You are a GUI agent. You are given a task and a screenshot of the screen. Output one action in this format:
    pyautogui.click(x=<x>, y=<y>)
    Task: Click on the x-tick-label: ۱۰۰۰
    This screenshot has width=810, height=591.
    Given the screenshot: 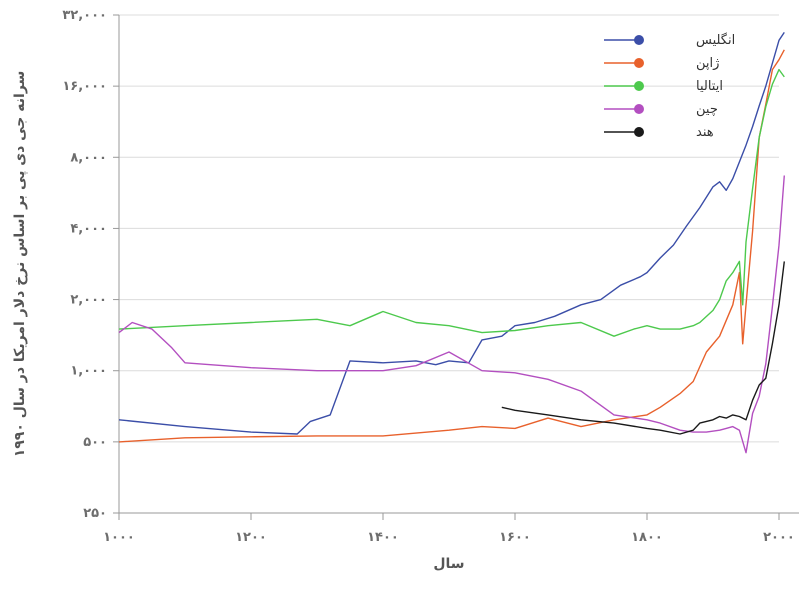 What is the action you would take?
    pyautogui.click(x=119, y=537)
    